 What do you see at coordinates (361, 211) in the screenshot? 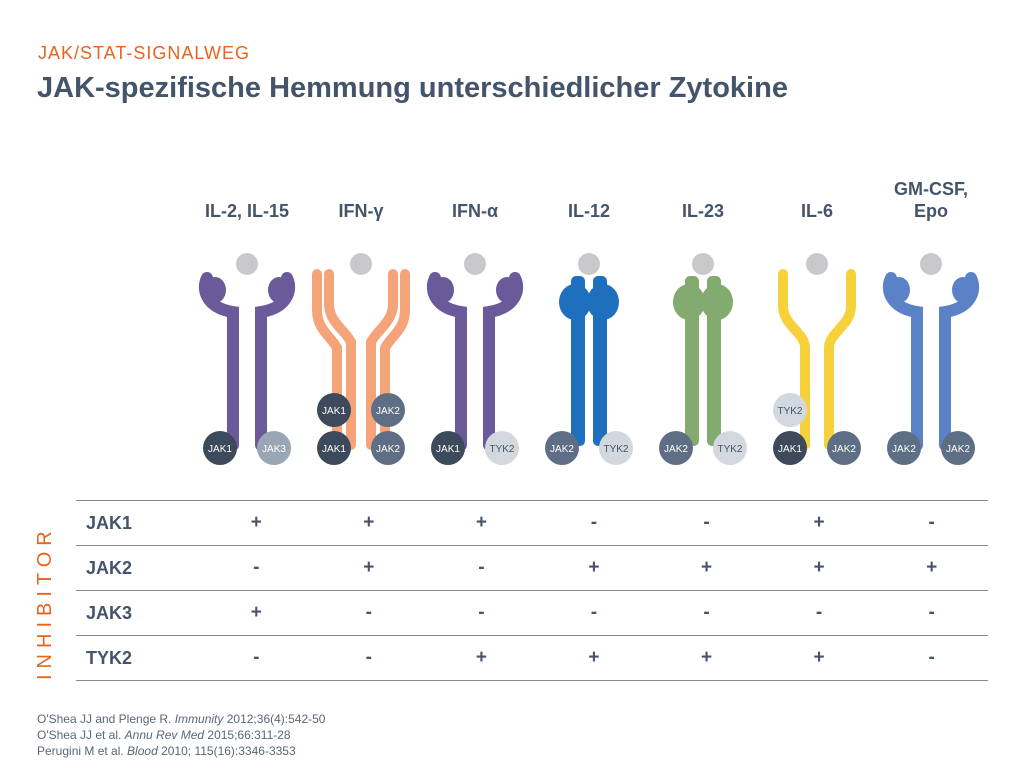
I see `cytokine-header-ifng: IFN-γ` at bounding box center [361, 211].